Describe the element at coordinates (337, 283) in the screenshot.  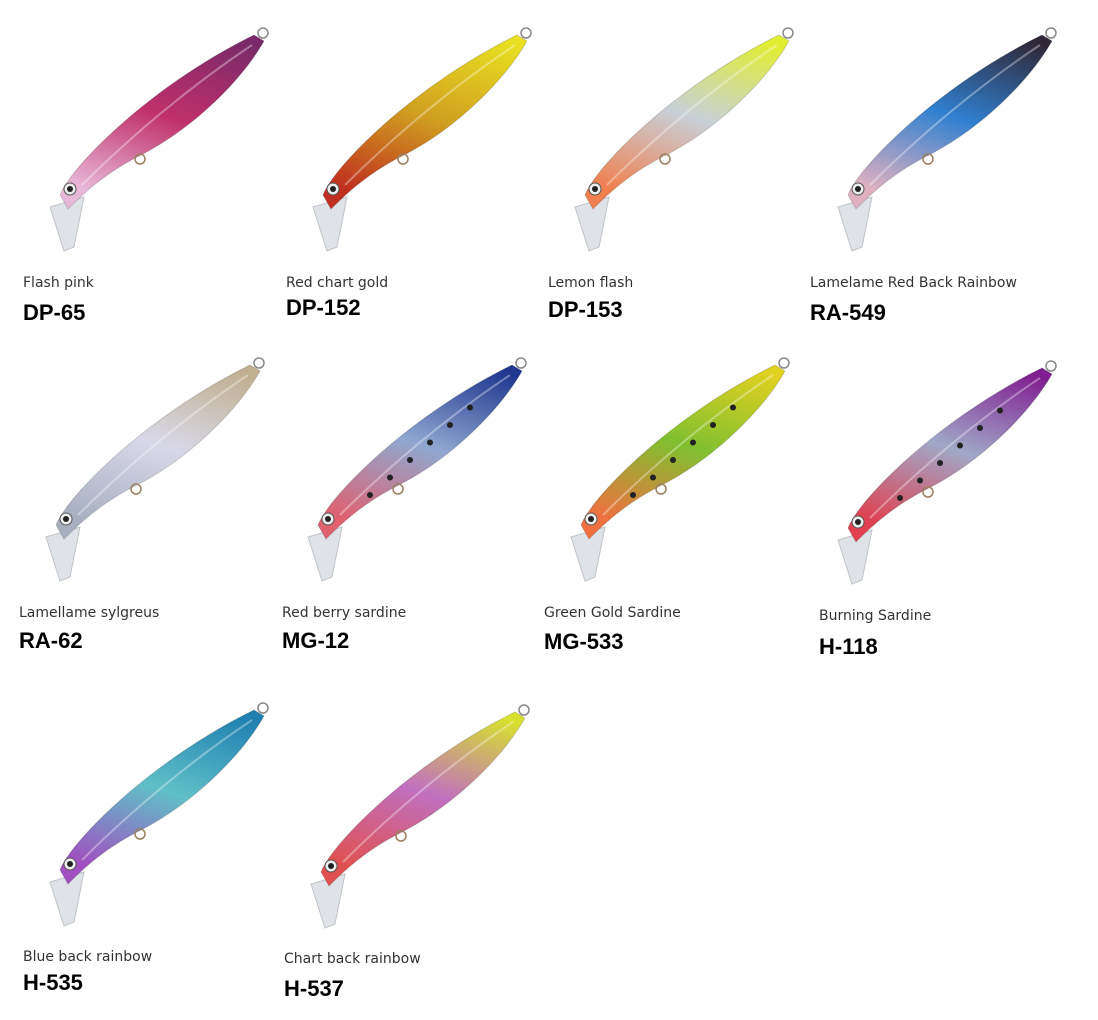
I see `product-name: Red chart gold` at that location.